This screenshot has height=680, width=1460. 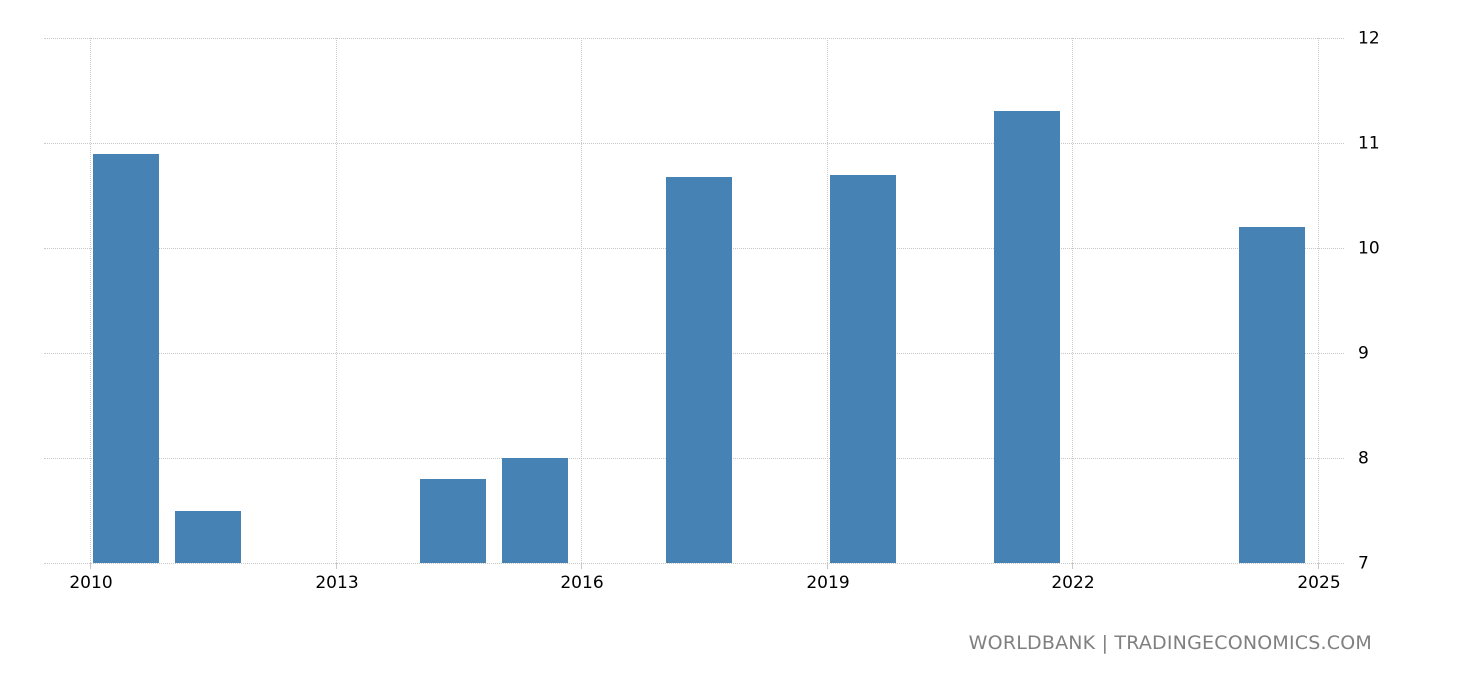 What do you see at coordinates (1073, 583) in the screenshot?
I see `x-tick-label: 2022` at bounding box center [1073, 583].